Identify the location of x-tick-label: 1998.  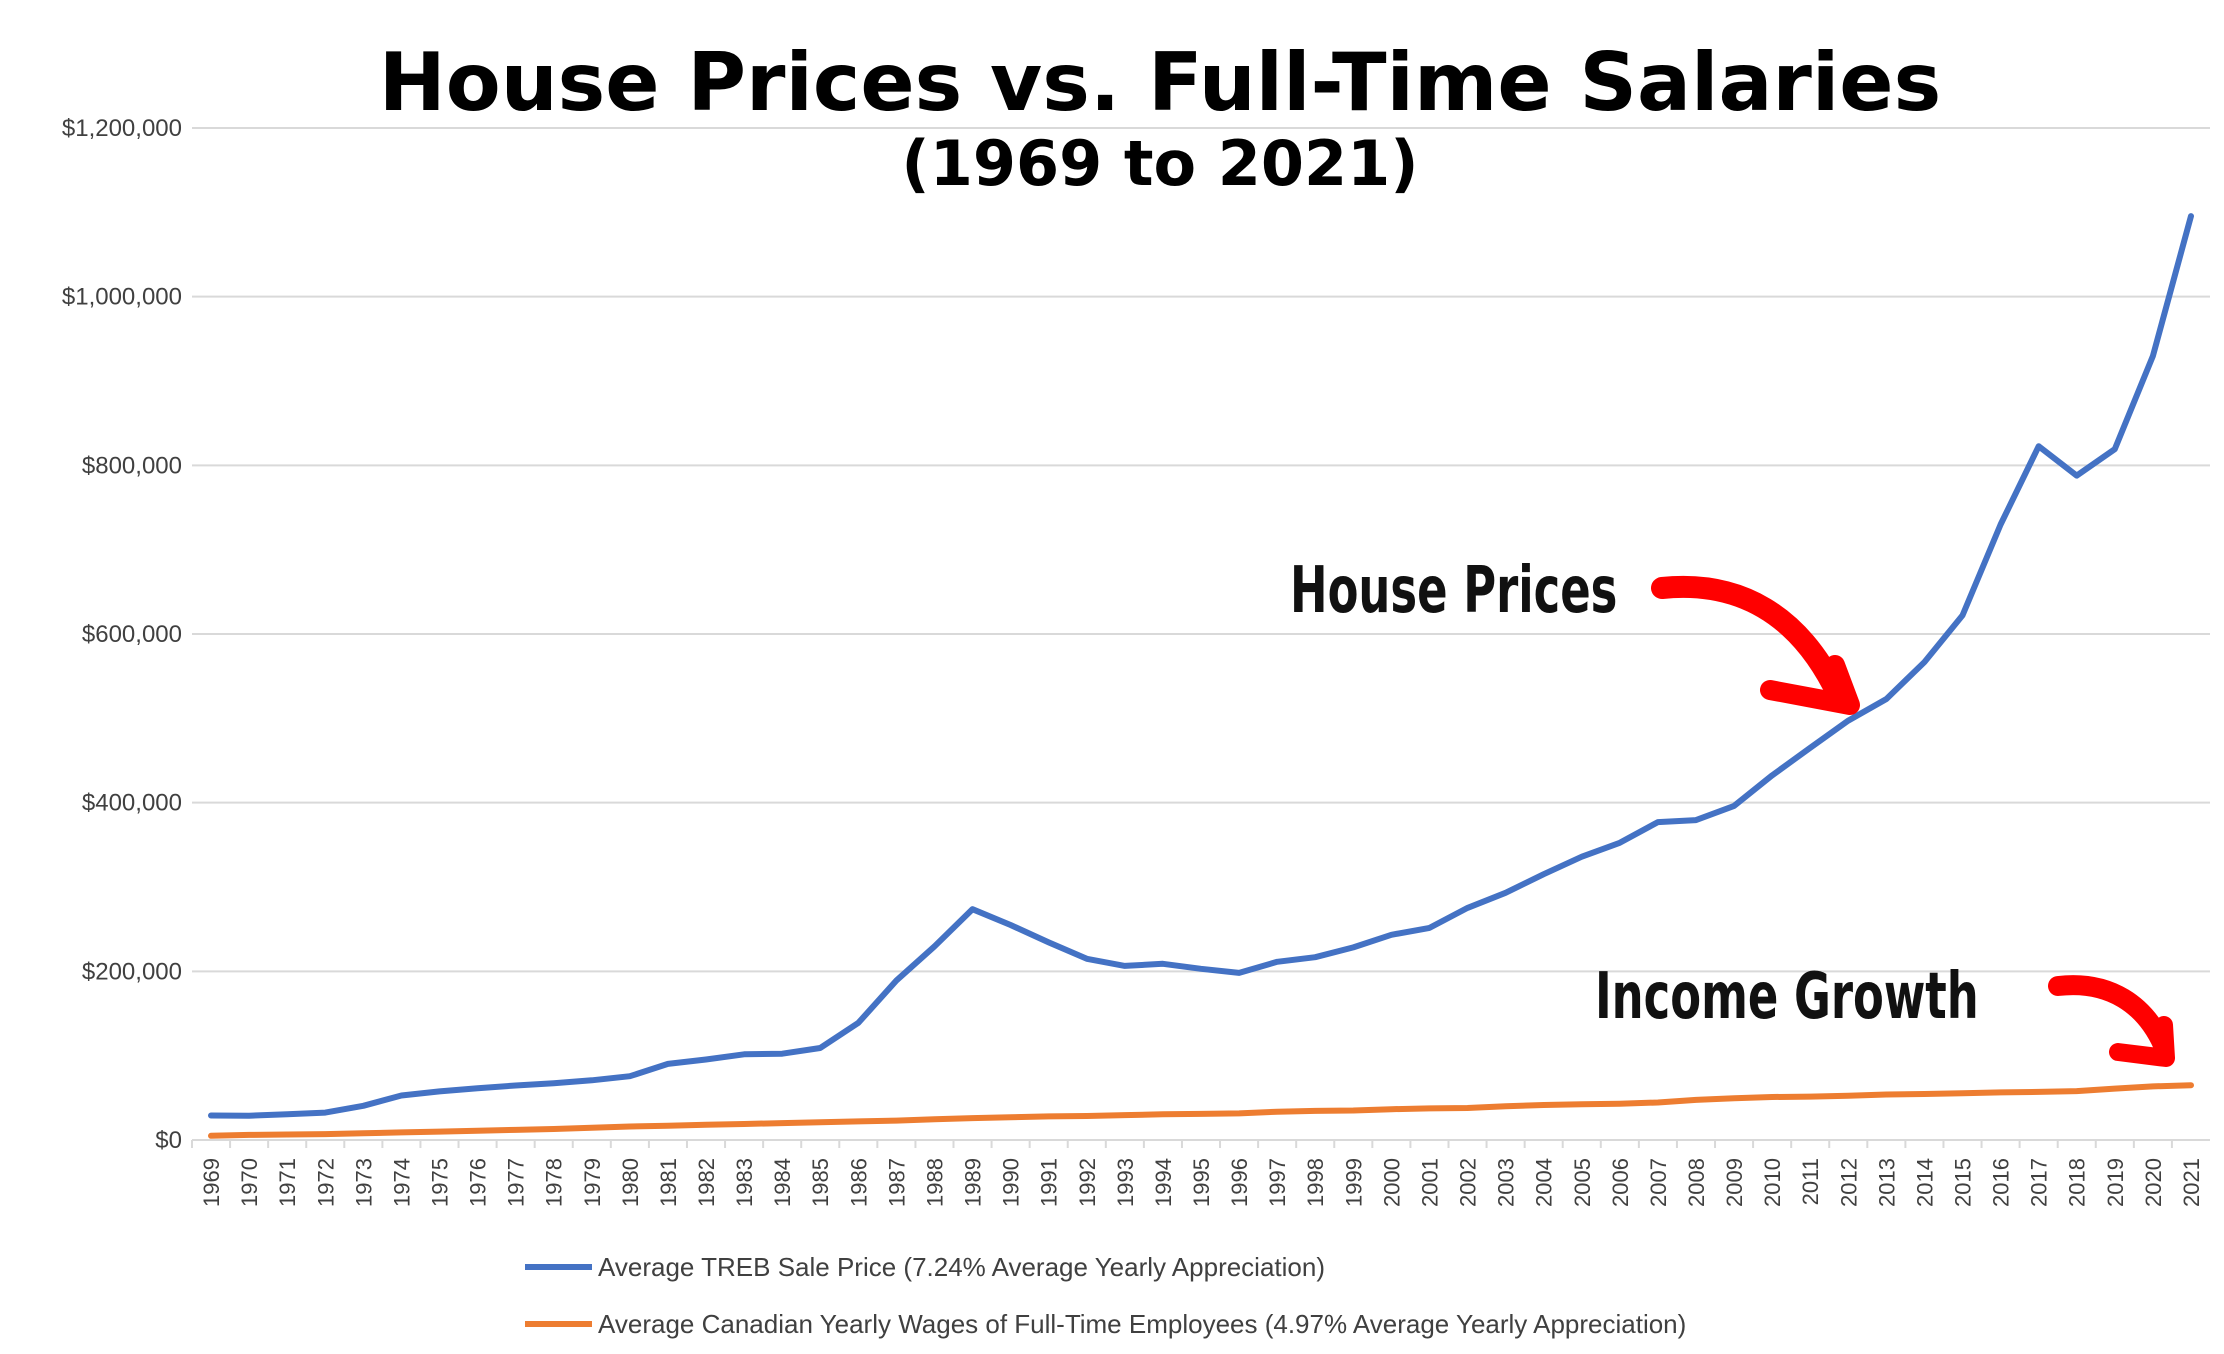
(1315, 1182).